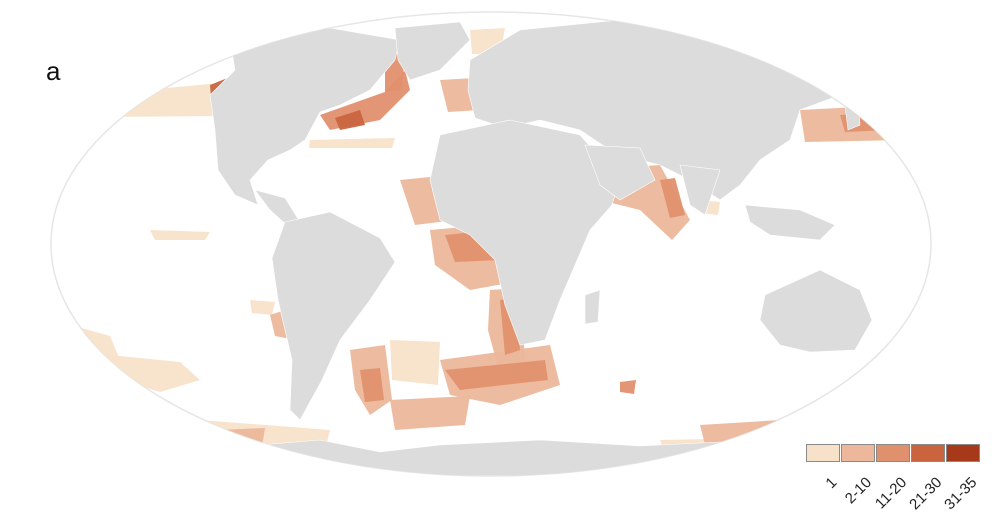  Describe the element at coordinates (858, 491) in the screenshot. I see `legend-label-2-10: 2-10` at that location.